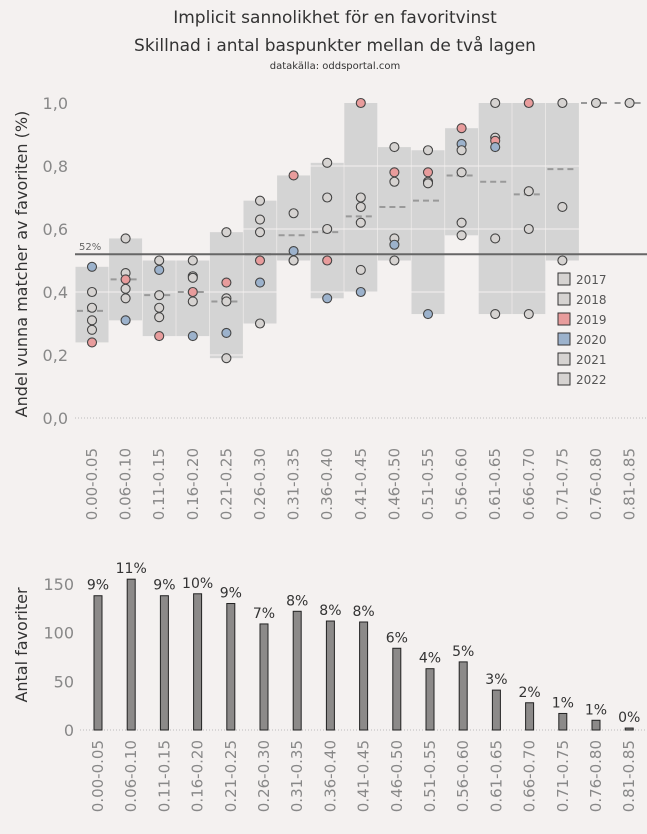 The height and width of the screenshot is (834, 647). Describe the element at coordinates (562, 182) in the screenshot. I see `range-box` at that location.